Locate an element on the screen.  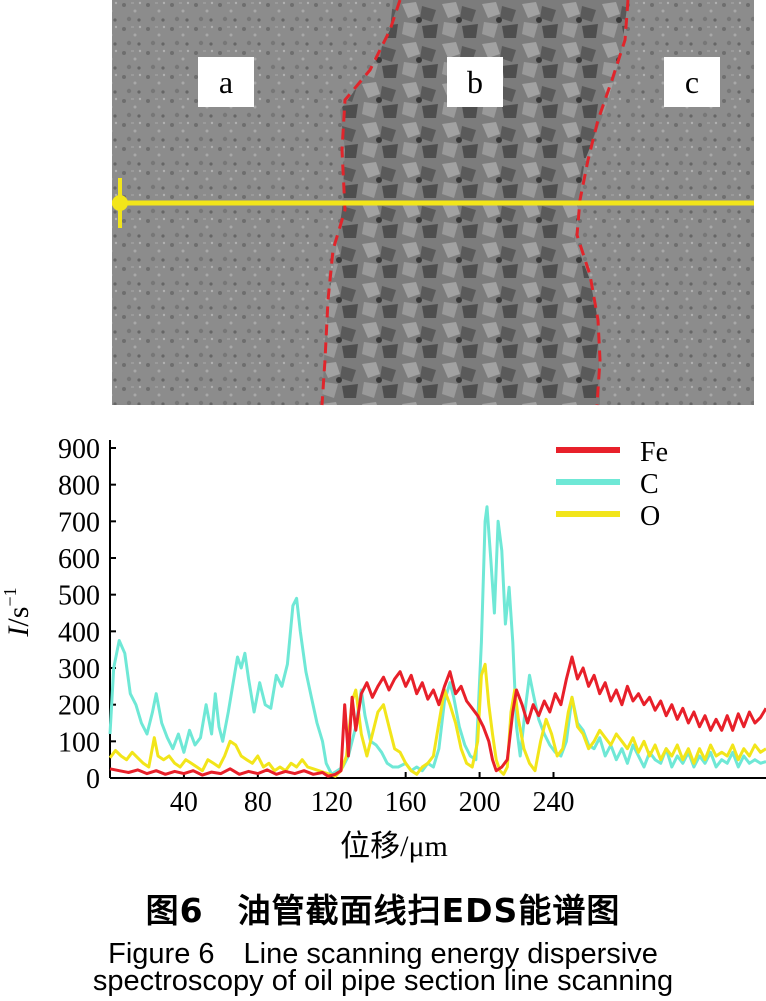
legend-label-fe: Fe is located at coordinates (654, 452).